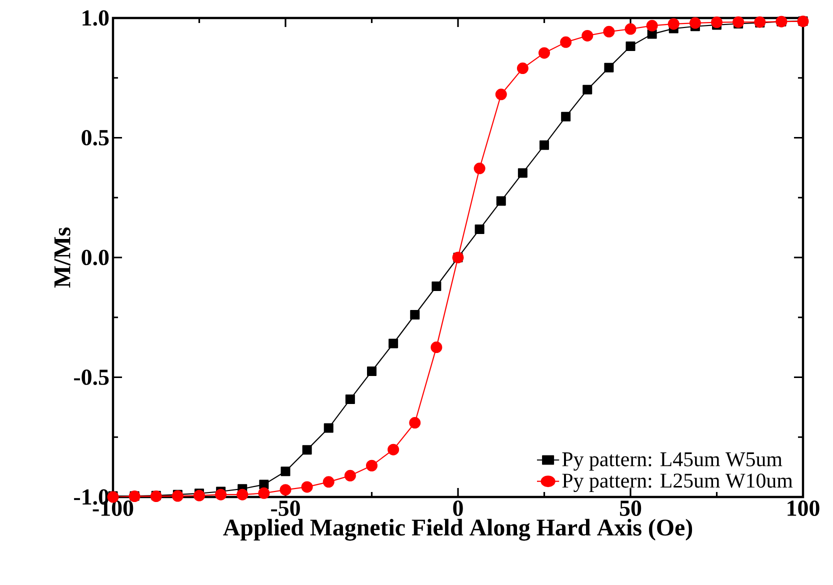 The width and height of the screenshot is (833, 585). What do you see at coordinates (95, 138) in the screenshot?
I see `y-tick-label: 0.5` at bounding box center [95, 138].